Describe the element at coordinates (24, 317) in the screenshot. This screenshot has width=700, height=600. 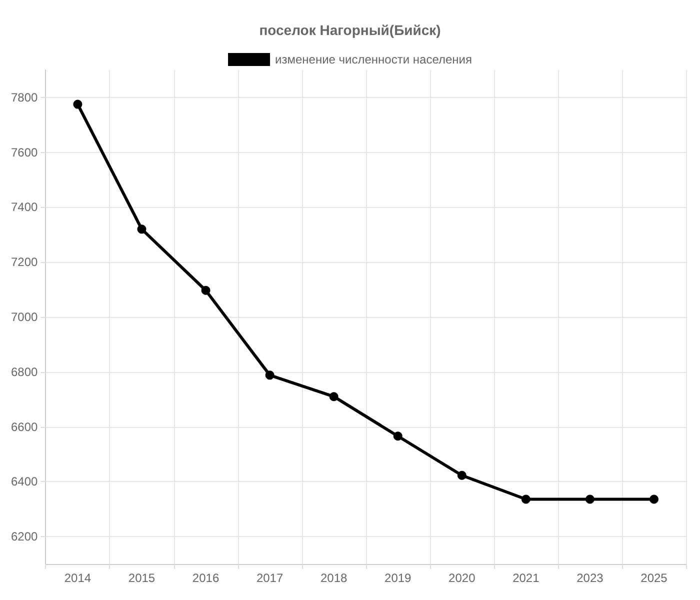
I see `y-tick-label: 7000` at that location.